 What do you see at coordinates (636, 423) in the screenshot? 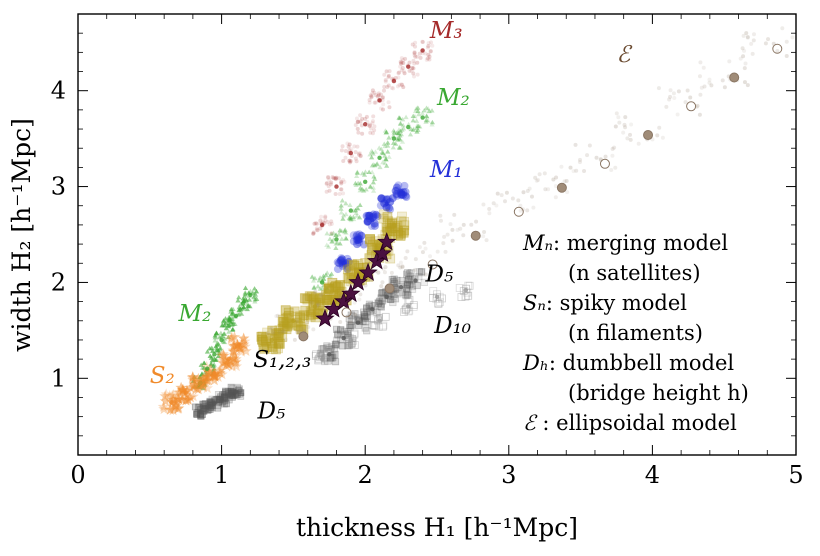
I see `legend-text: : ellipsoidal model` at bounding box center [636, 423].